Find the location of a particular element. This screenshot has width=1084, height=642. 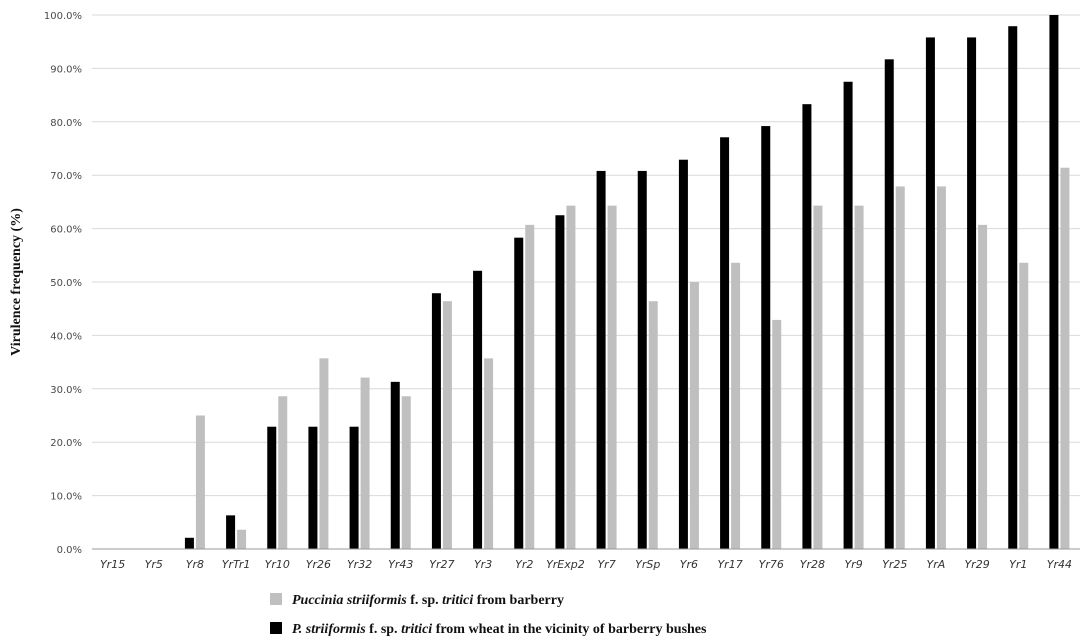

bar-wheat-yr25 is located at coordinates (889, 304).